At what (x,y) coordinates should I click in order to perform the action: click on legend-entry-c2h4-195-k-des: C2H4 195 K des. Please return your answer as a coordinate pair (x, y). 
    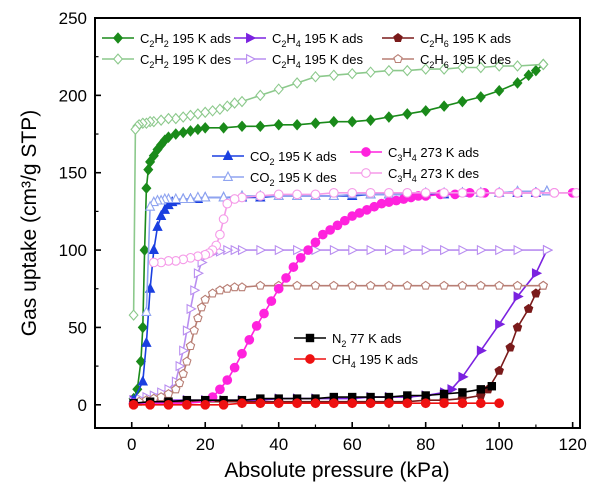
    Looking at the image, I should click on (298, 61).